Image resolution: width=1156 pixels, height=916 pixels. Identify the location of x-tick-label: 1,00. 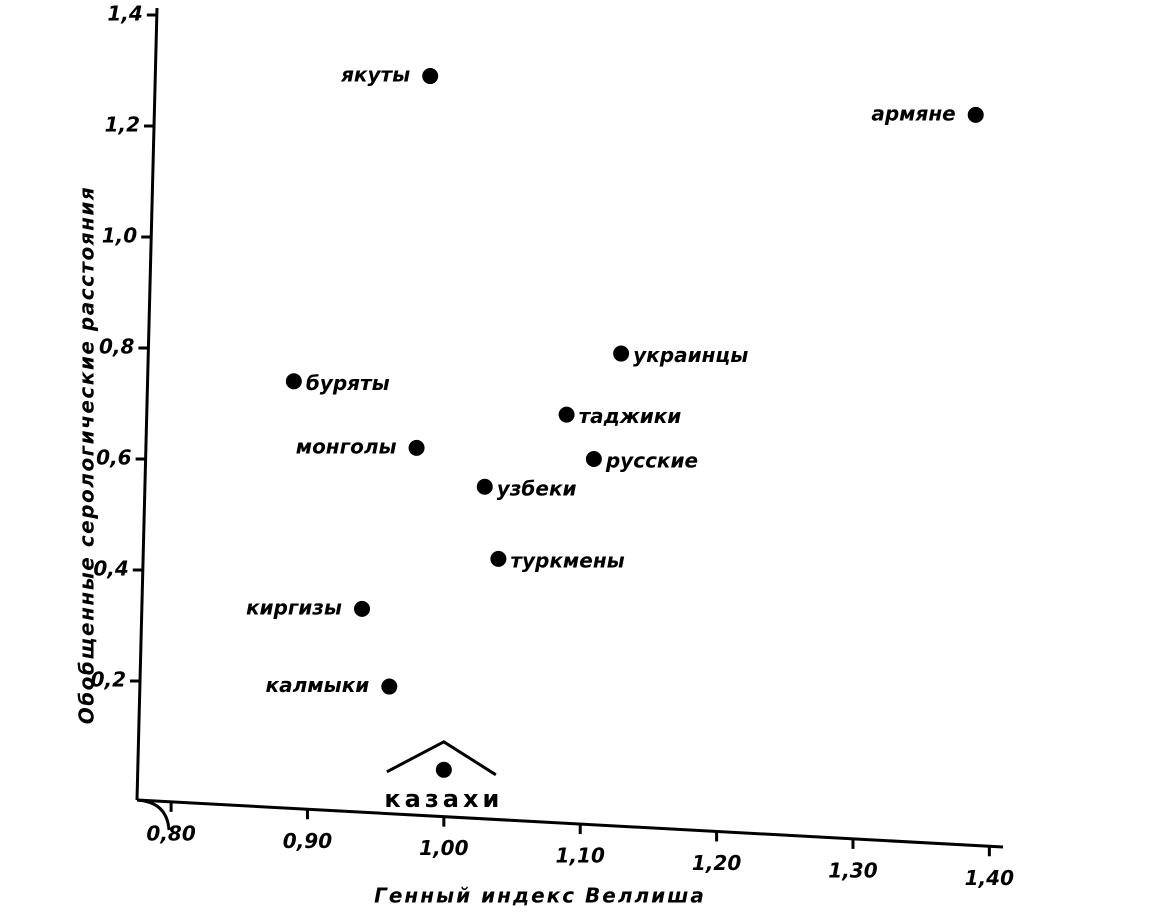
(443, 848).